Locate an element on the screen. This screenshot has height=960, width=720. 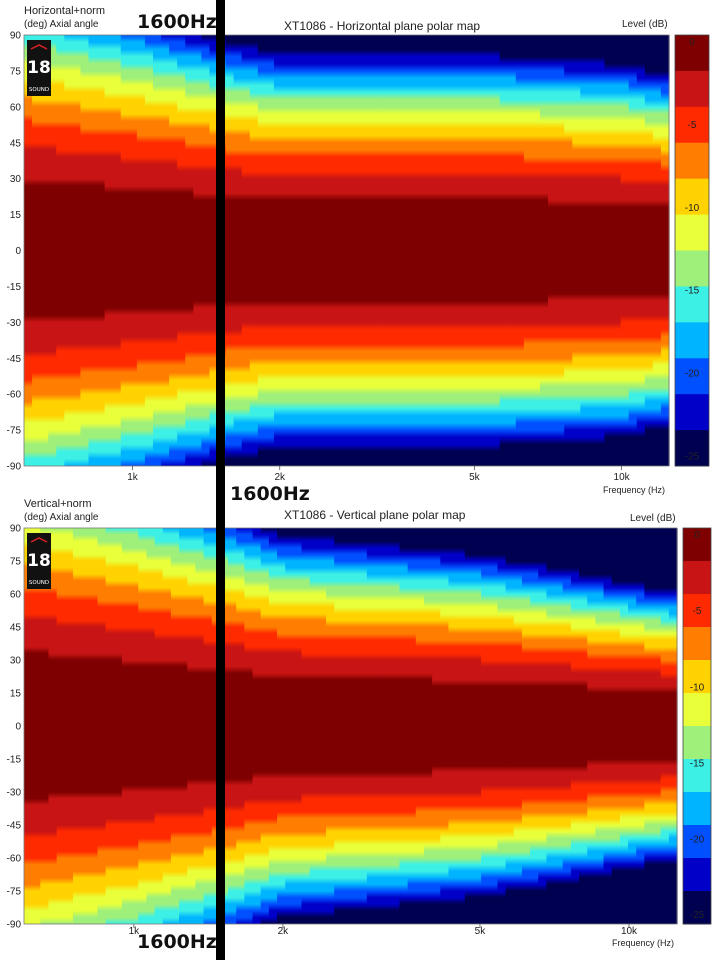
y-tick-label: 0 is located at coordinates (18, 727).